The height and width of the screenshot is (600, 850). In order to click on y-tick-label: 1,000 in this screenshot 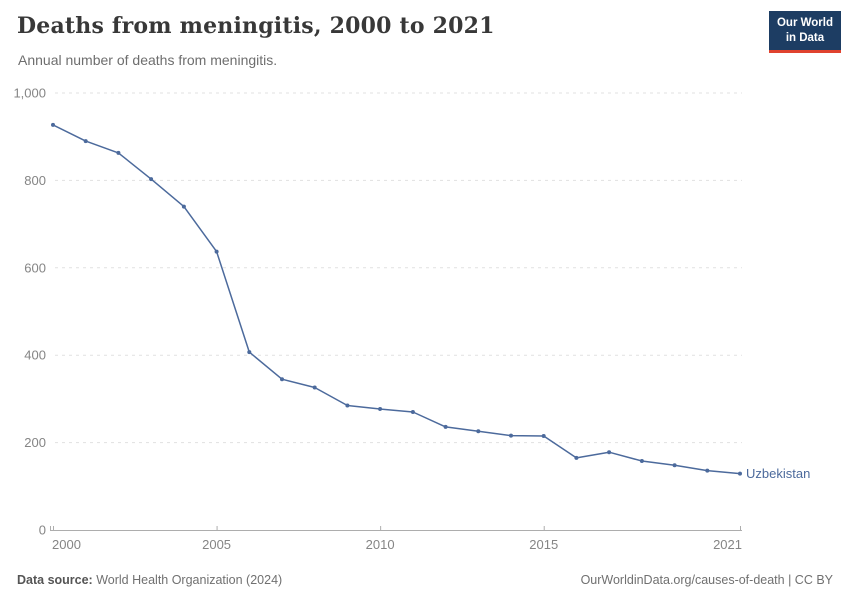, I will do `click(29, 93)`.